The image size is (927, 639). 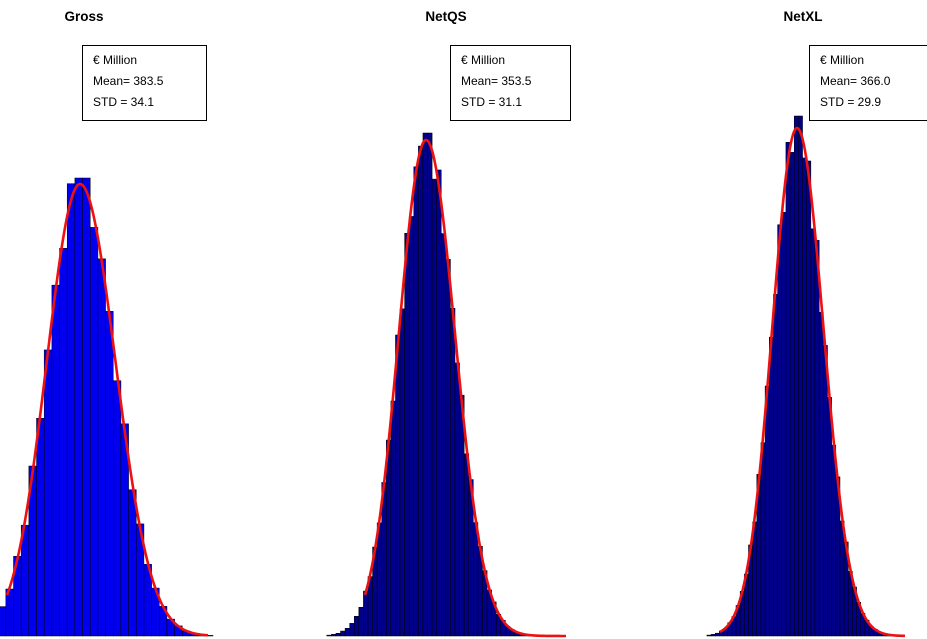 I want to click on panel-title-netqs: NetQS, so click(x=446, y=16).